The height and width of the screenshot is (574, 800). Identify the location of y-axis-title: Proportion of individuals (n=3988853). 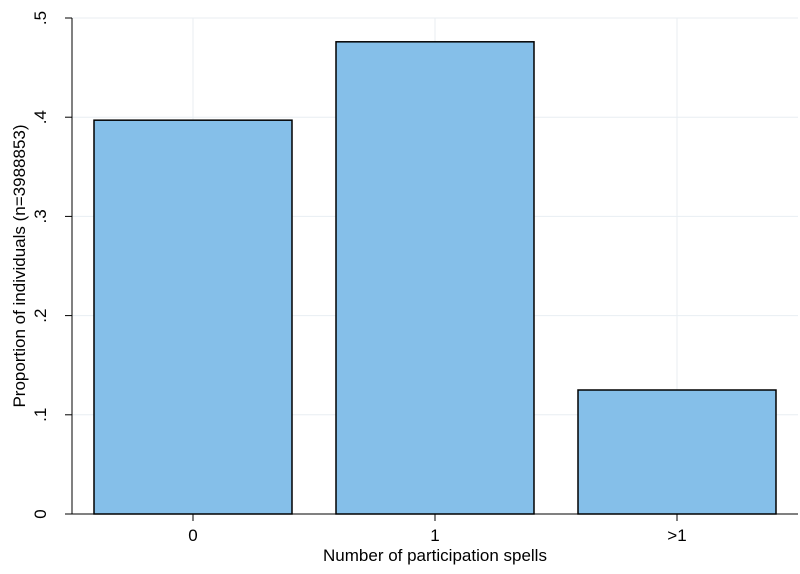
(19, 265).